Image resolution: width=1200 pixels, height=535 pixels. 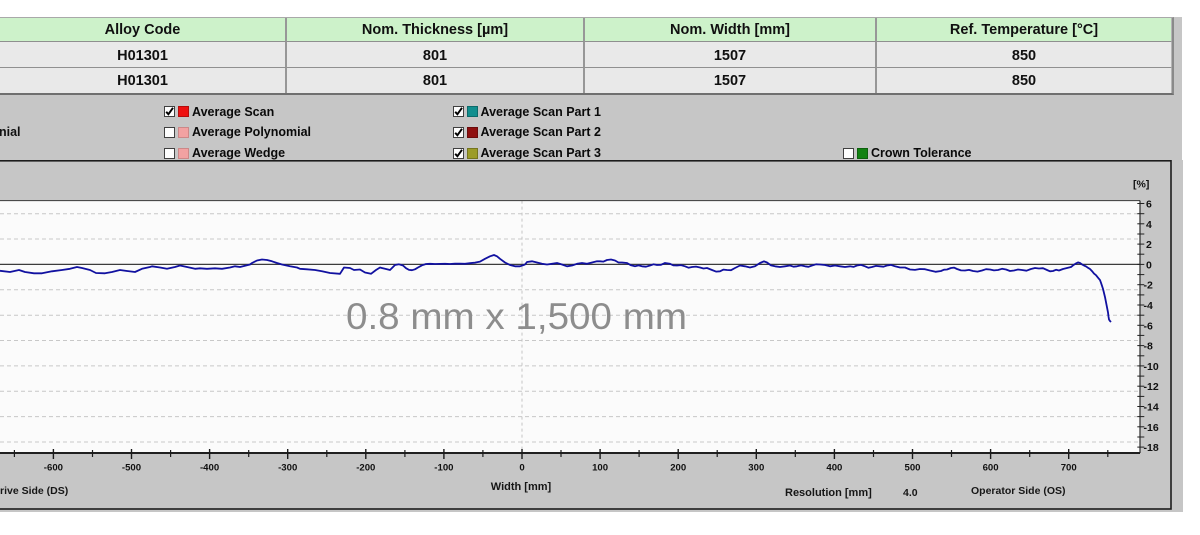 I want to click on svg-text: -500, so click(x=131, y=468).